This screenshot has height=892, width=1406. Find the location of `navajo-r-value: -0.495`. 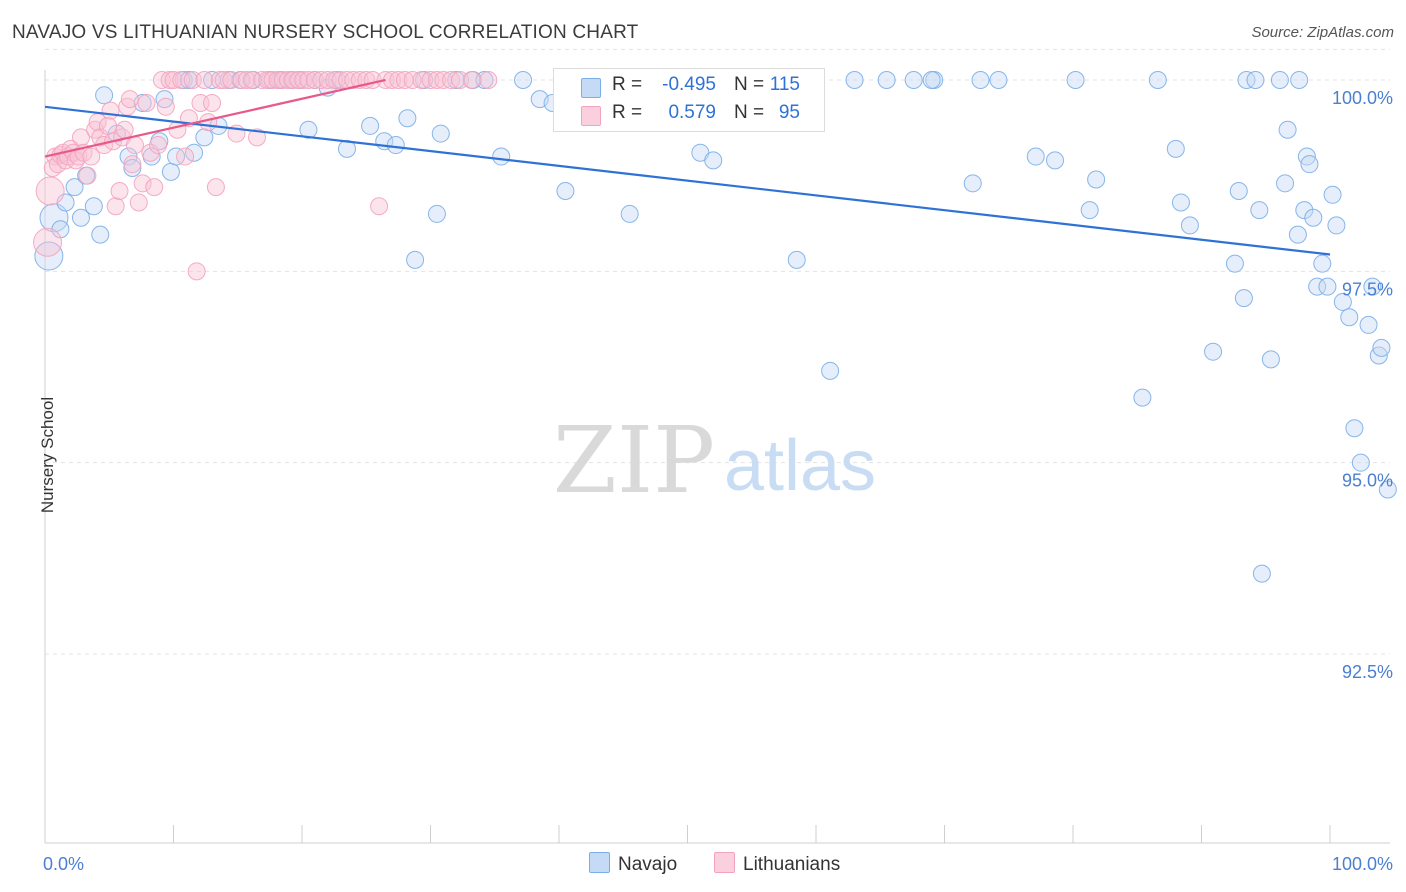

navajo-r-value: -0.495 is located at coordinates (689, 84).